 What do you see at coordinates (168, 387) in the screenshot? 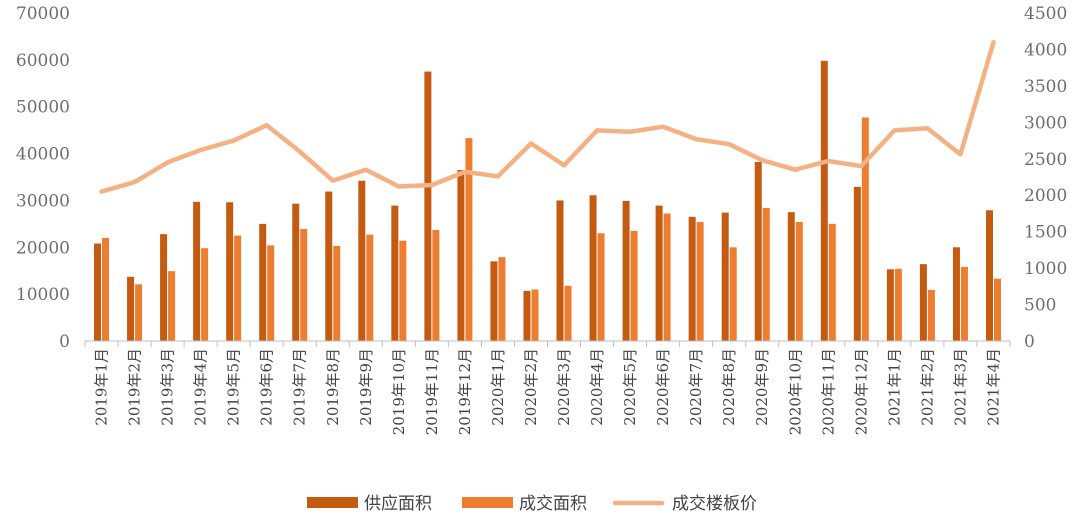
I see `x-axis-category-label: 2019年3月` at bounding box center [168, 387].